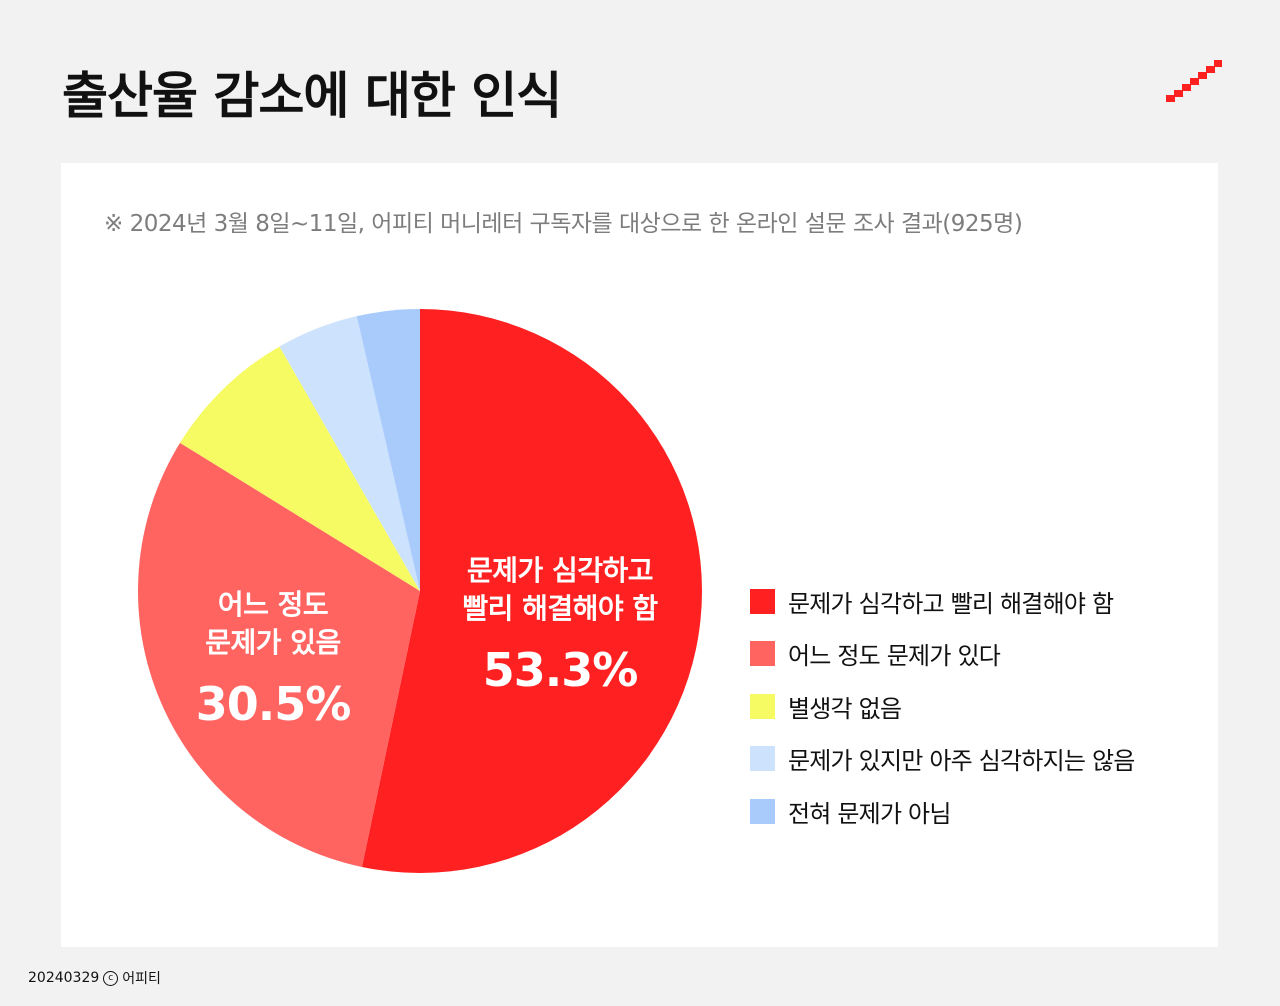  Describe the element at coordinates (845, 708) in the screenshot. I see `legend-label: 별생각 없음` at that location.